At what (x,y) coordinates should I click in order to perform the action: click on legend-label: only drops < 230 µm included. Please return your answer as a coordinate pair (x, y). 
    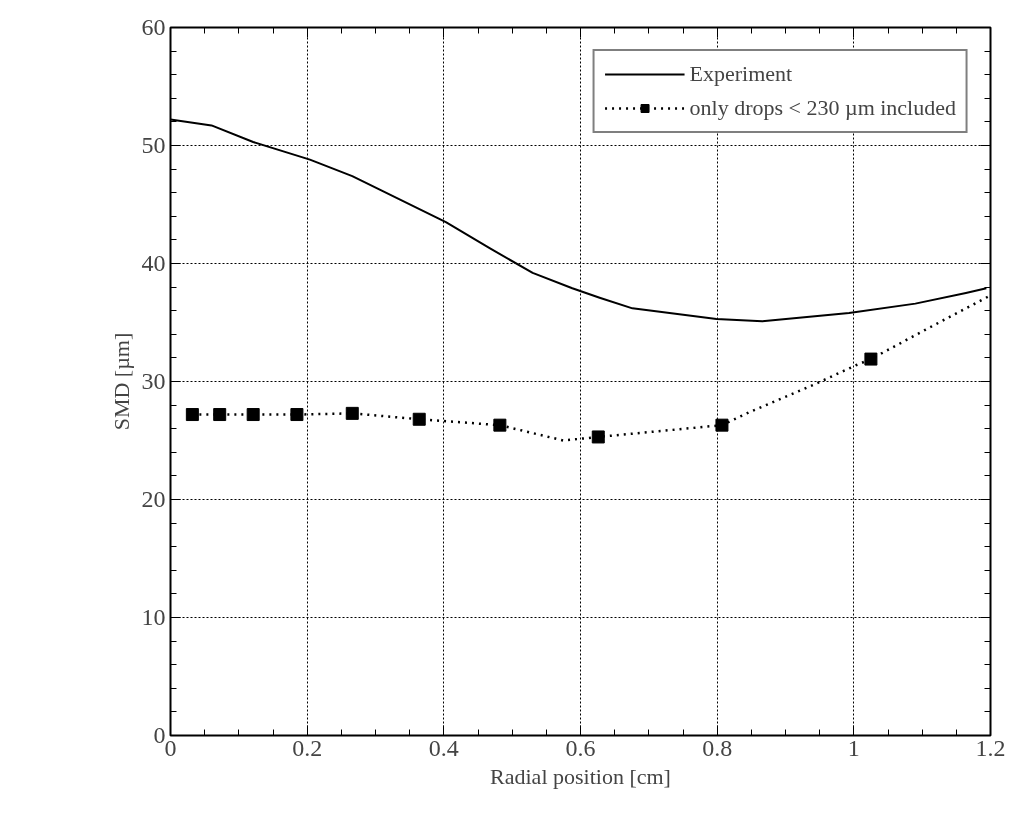
    Looking at the image, I should click on (822, 108).